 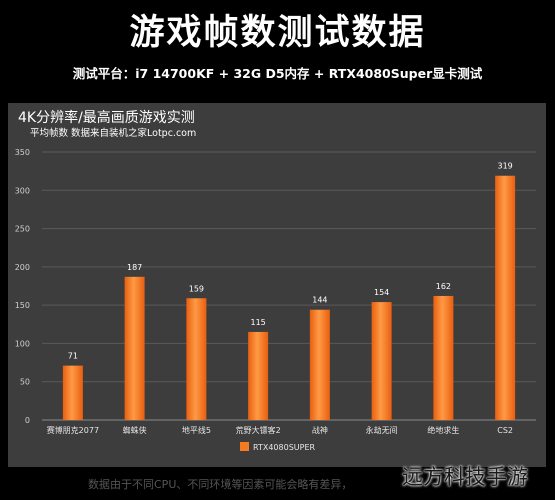 What do you see at coordinates (320, 430) in the screenshot?
I see `x-tick-label: 战神` at bounding box center [320, 430].